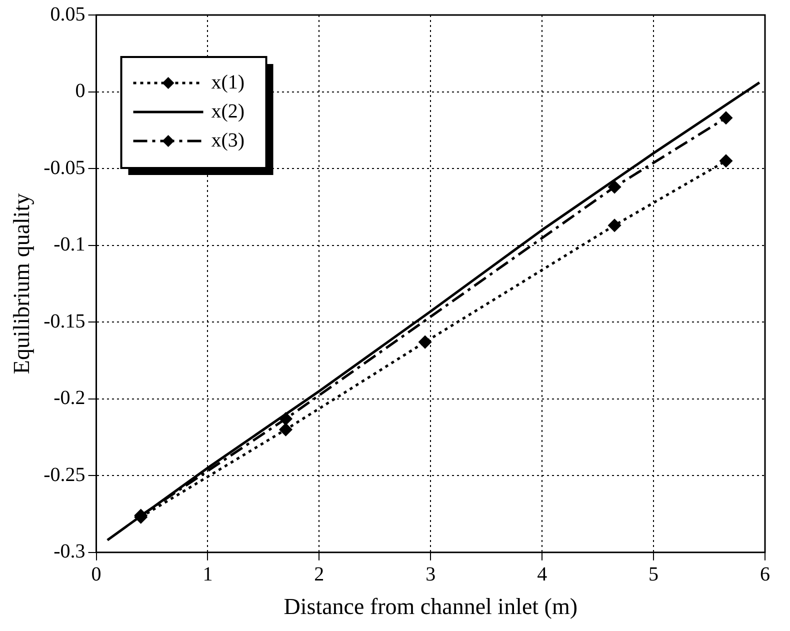  I want to click on y-tick-label: -0.2, so click(70, 398).